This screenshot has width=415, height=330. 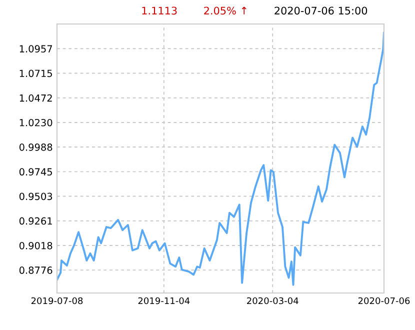 What do you see at coordinates (35, 196) in the screenshot?
I see `y-tick-label: 0.9503` at bounding box center [35, 196].